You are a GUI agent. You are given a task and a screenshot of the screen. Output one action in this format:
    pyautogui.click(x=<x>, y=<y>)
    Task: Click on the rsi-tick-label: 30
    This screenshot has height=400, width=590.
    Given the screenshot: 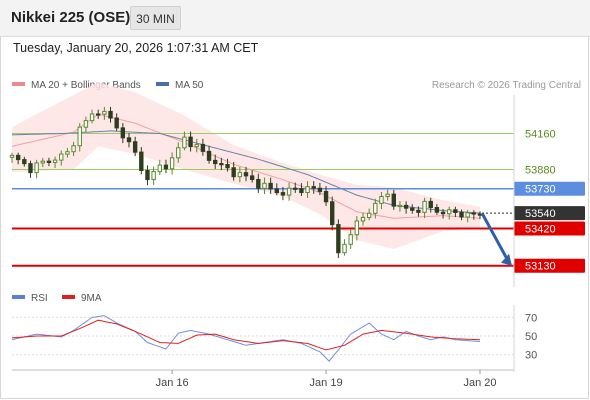 What is the action you would take?
    pyautogui.click(x=531, y=356)
    